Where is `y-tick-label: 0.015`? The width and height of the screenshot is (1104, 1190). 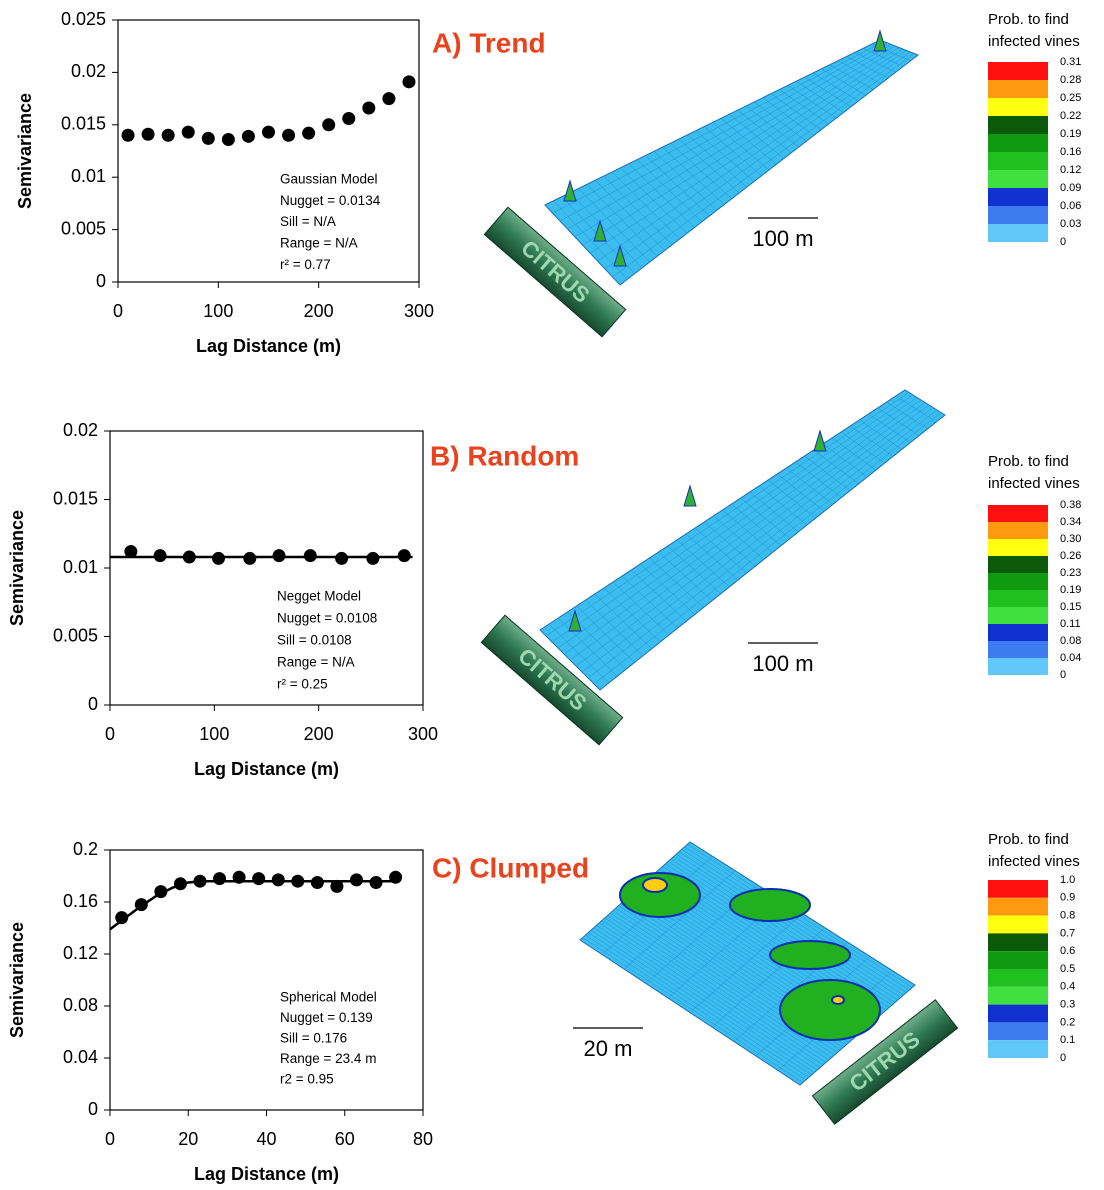 y-tick-label: 0.015 is located at coordinates (83, 124).